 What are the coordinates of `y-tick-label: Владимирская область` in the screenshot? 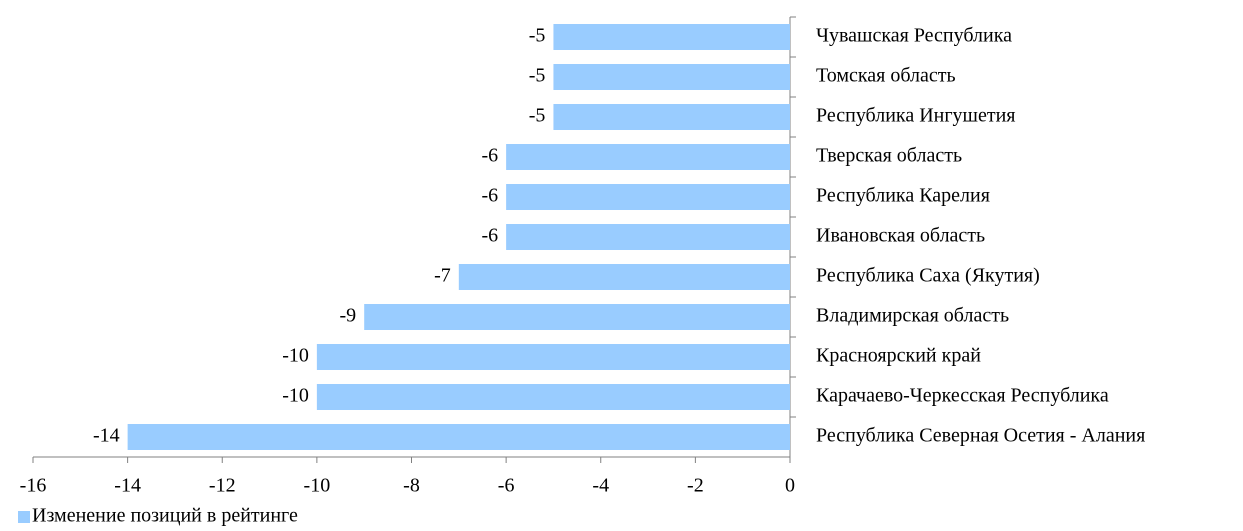 It's located at (912, 316).